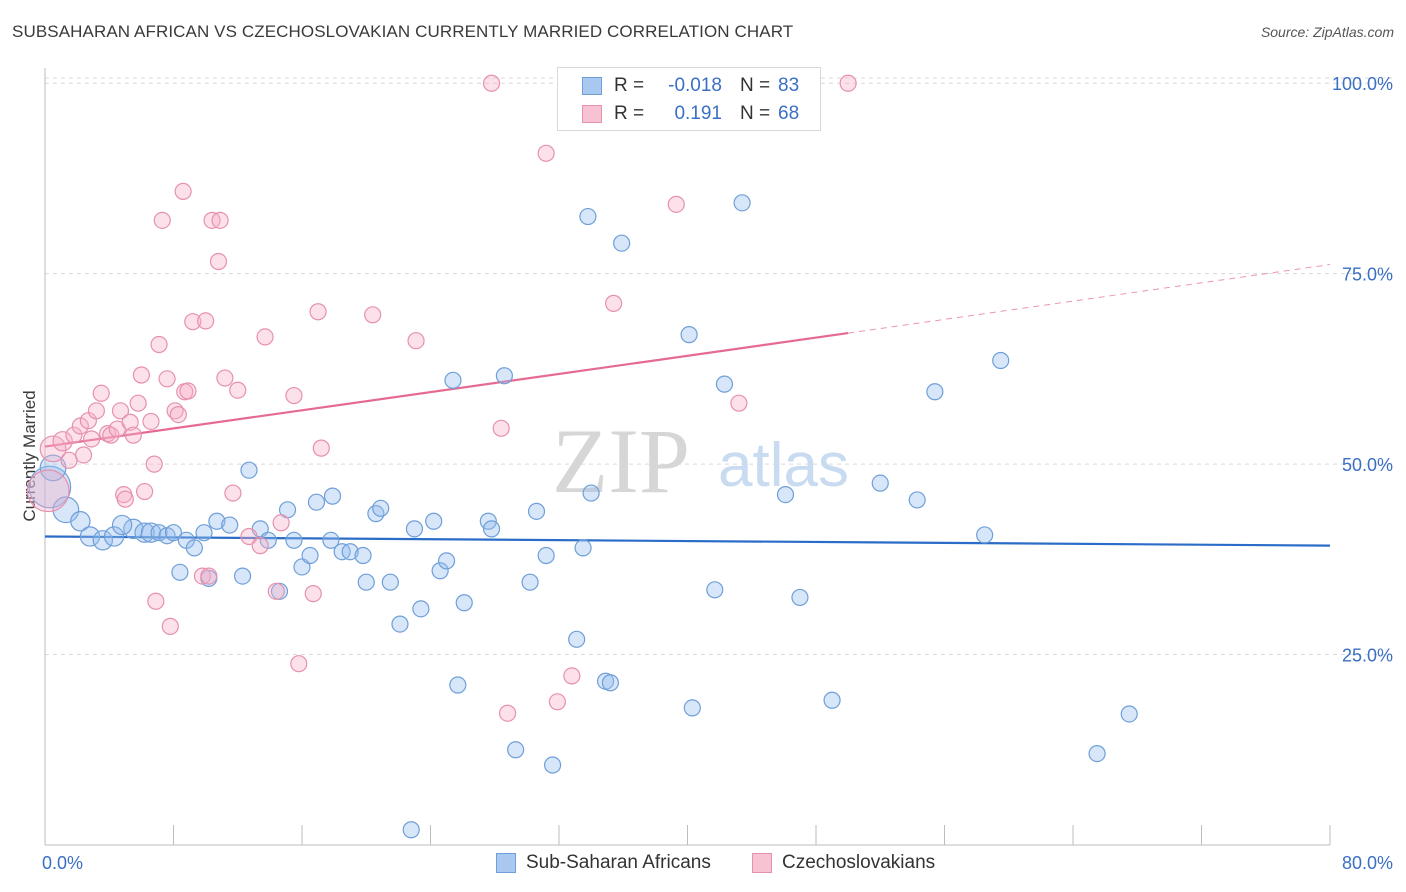  Describe the element at coordinates (789, 113) in the screenshot. I see `n-value: 68` at that location.